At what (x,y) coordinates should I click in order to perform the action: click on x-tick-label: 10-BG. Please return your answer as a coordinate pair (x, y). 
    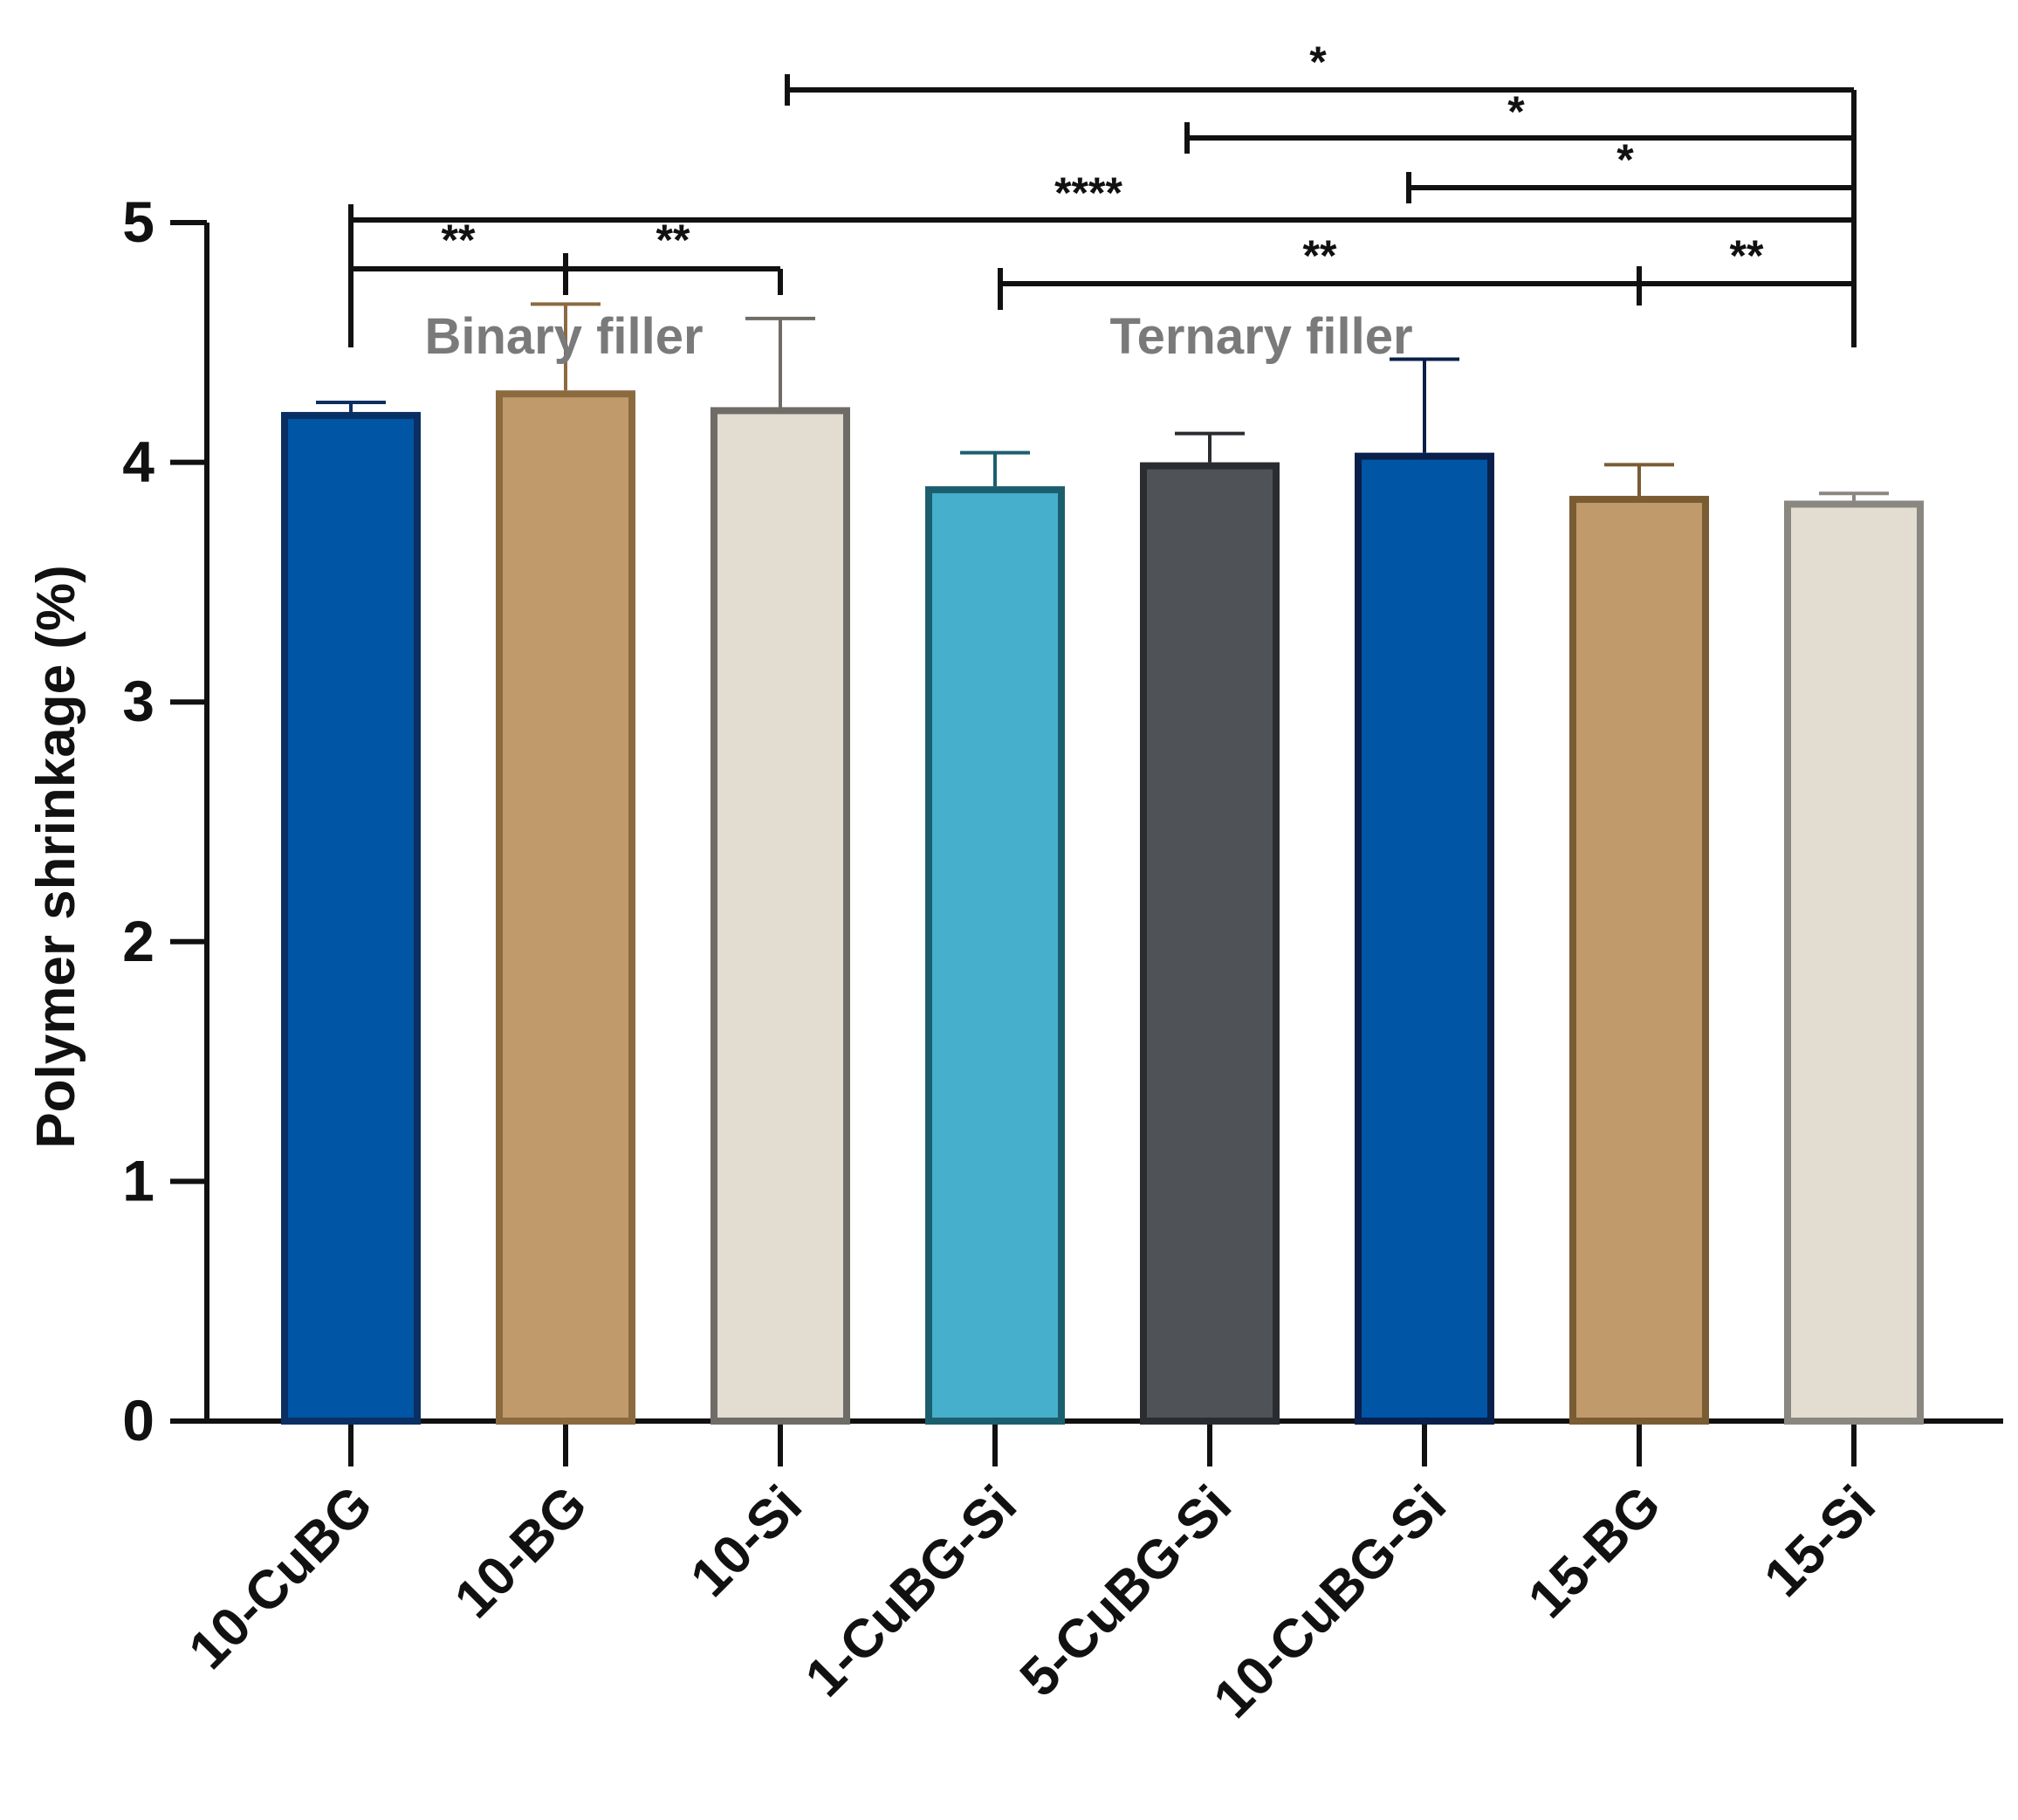
    Looking at the image, I should click on (521, 1552).